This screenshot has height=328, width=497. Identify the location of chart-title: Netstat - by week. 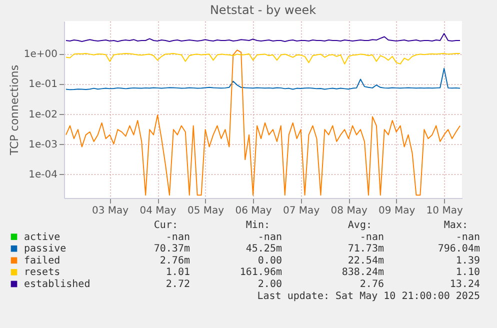
(263, 10).